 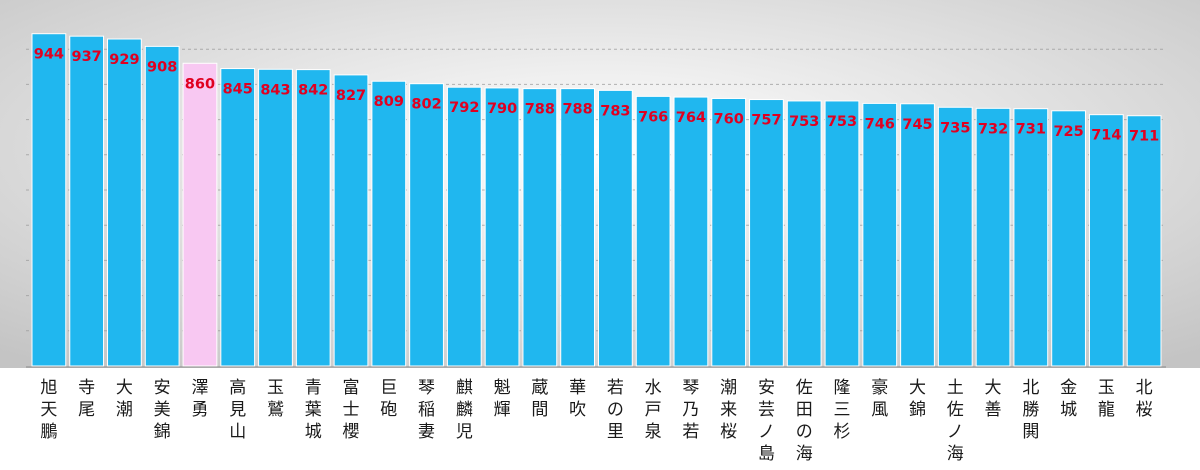 What do you see at coordinates (275, 90) in the screenshot?
I see `value-label: 843` at bounding box center [275, 90].